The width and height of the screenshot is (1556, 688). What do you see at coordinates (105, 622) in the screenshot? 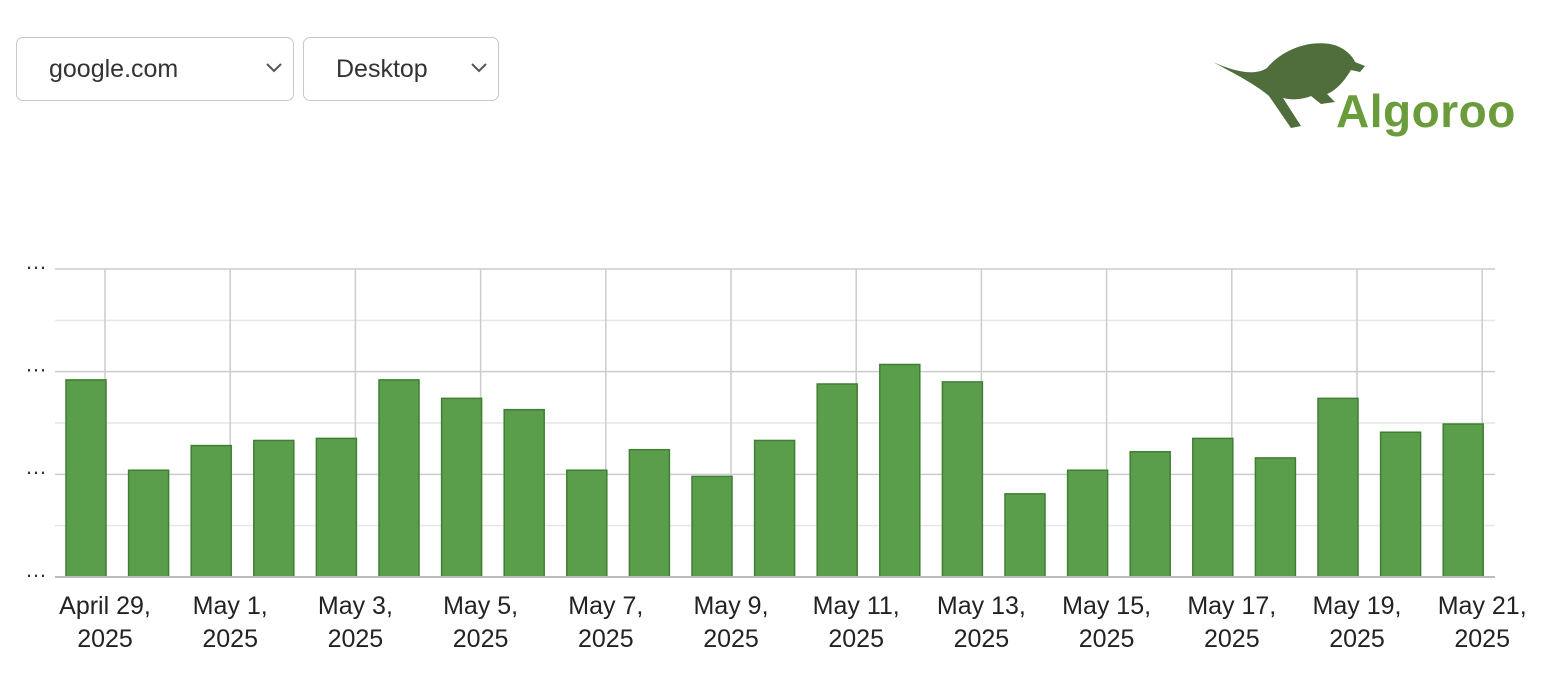
I see `x-tick-label: April 29, 2025` at bounding box center [105, 622].